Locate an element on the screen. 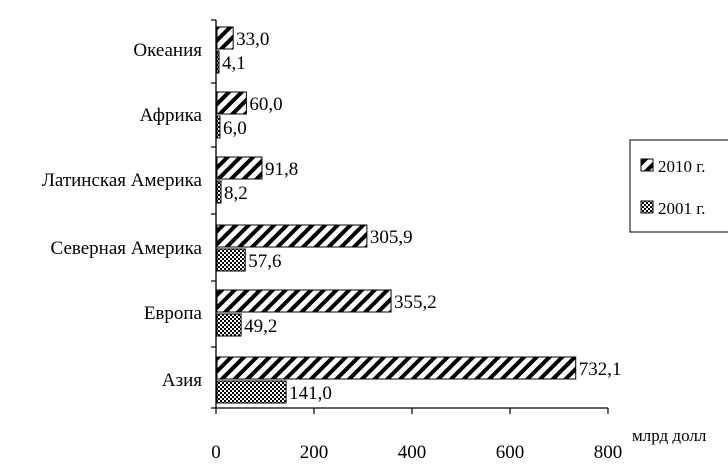 The width and height of the screenshot is (728, 466). x-tick-label: 600 is located at coordinates (510, 452).